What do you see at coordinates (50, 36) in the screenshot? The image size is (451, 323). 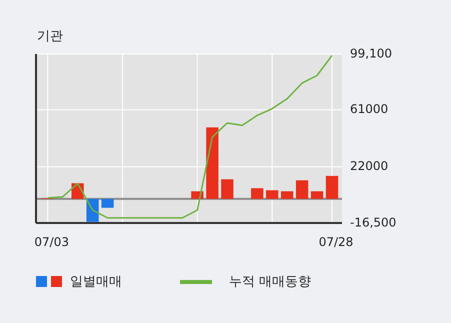 I see `title: 기관` at bounding box center [50, 36].